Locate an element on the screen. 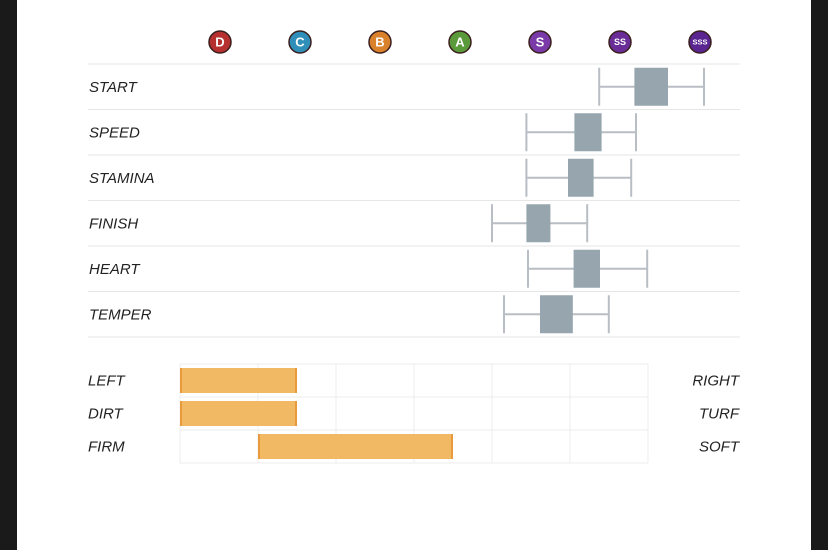  bar-label-right: RIGHT is located at coordinates (716, 381).